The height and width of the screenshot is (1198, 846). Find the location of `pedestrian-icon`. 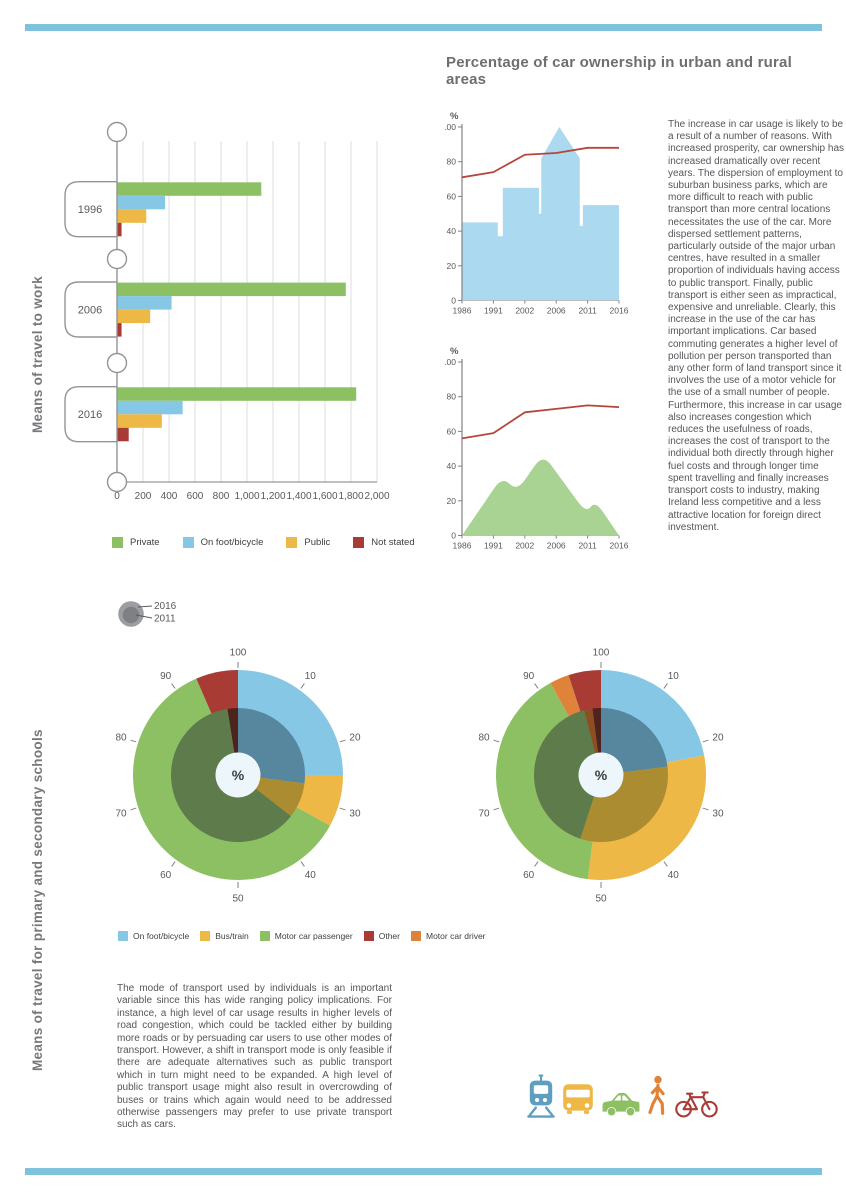

pedestrian-icon is located at coordinates (657, 1096).